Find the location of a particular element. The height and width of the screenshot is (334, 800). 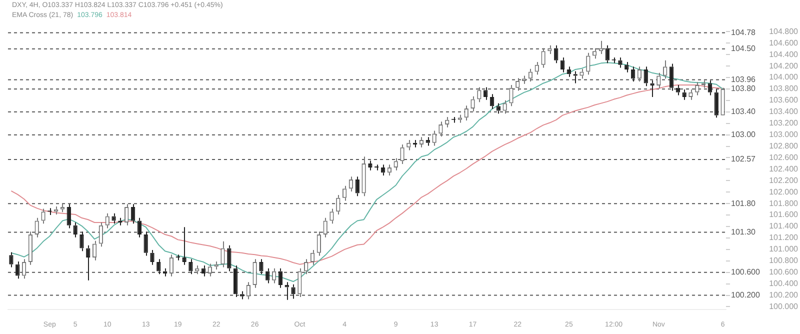

y-tick-label: 103.000 is located at coordinates (784, 135).